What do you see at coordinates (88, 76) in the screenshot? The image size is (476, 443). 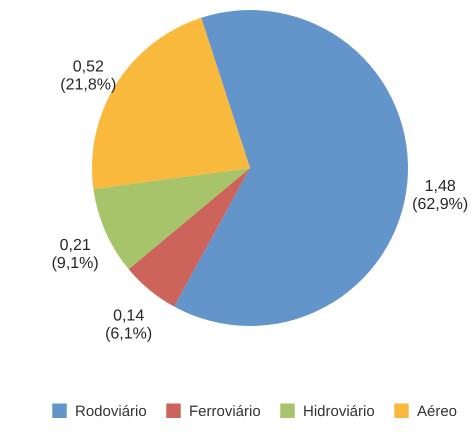 I see `data-label: 0,52 (21,8%)` at bounding box center [88, 76].